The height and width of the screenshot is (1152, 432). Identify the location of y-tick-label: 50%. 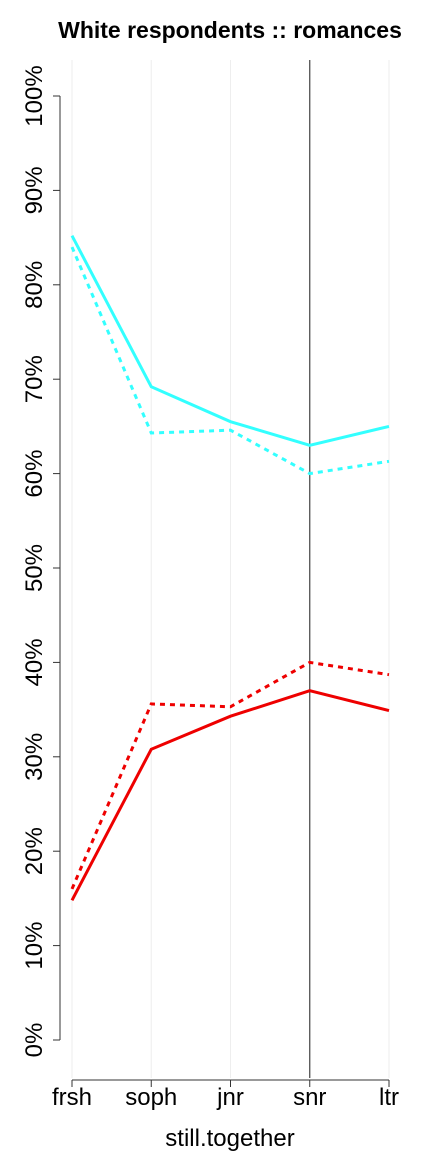
(34, 568).